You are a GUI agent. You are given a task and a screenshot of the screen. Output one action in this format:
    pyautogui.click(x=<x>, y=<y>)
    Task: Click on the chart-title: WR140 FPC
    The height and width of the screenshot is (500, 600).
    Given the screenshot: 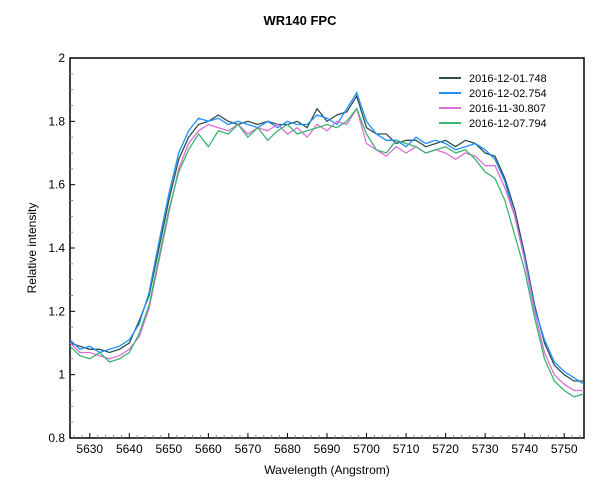 What is the action you would take?
    pyautogui.click(x=301, y=20)
    